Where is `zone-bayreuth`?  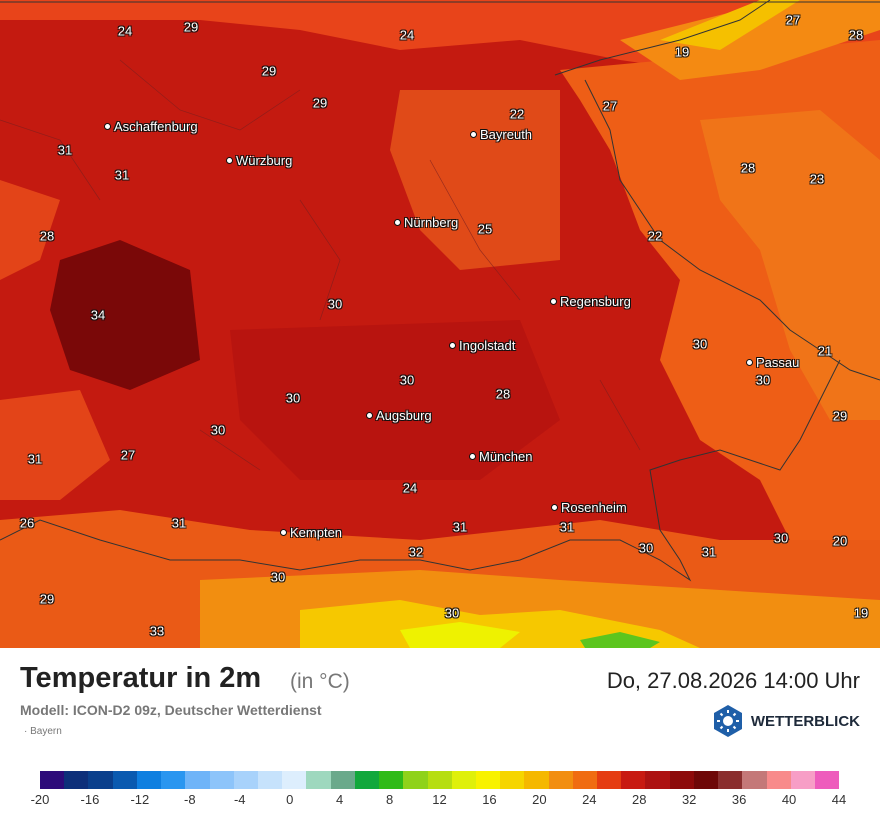
zone-bayreuth is located at coordinates (475, 180).